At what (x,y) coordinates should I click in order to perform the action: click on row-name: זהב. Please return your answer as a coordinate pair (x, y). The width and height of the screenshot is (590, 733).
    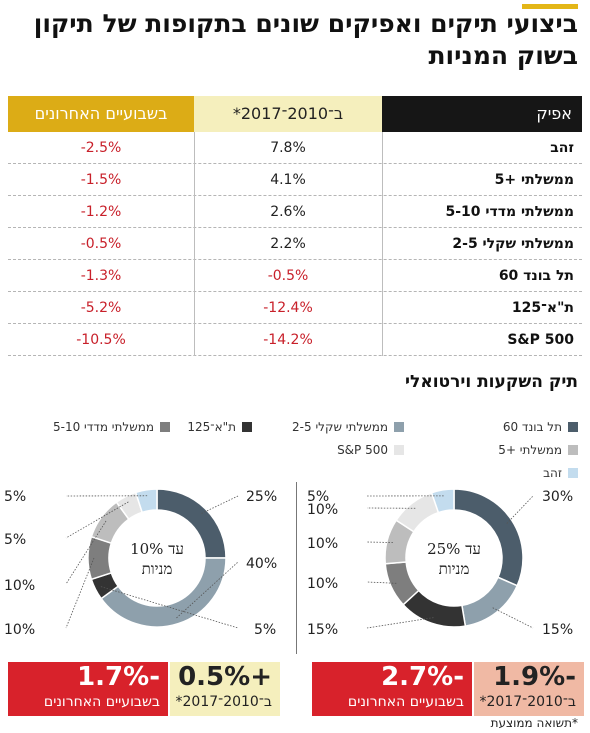
    Looking at the image, I should click on (562, 148).